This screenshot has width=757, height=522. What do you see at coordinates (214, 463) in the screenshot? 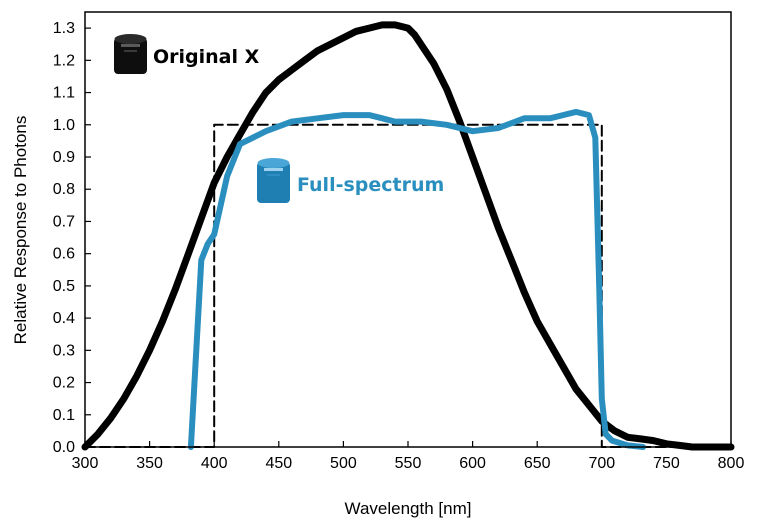
I see `x-tick-label: 400` at bounding box center [214, 463].